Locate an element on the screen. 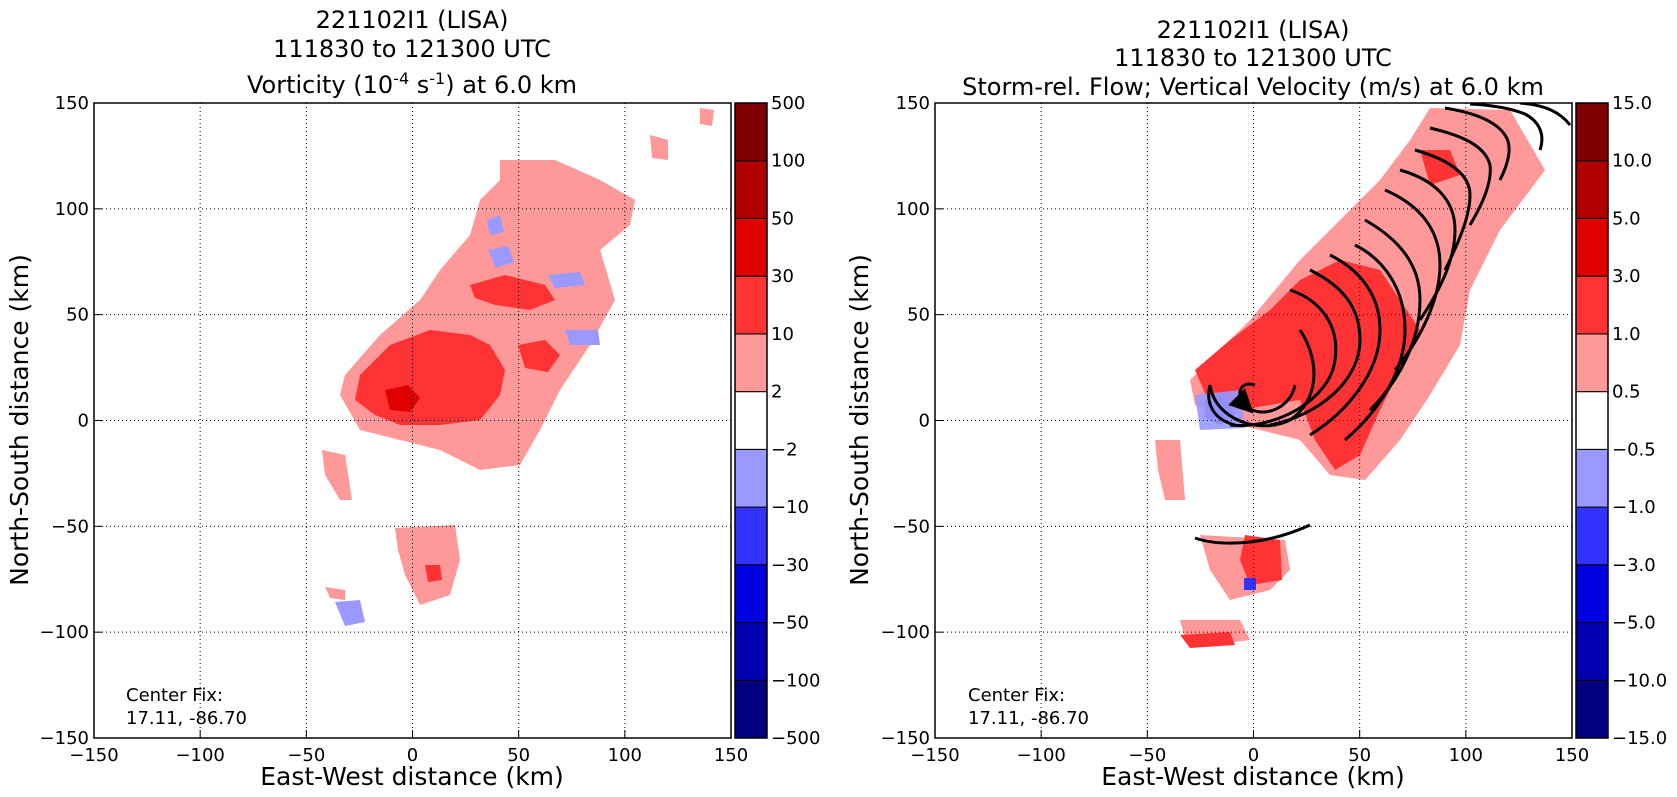  left-title-sup1: -4 is located at coordinates (401, 78).